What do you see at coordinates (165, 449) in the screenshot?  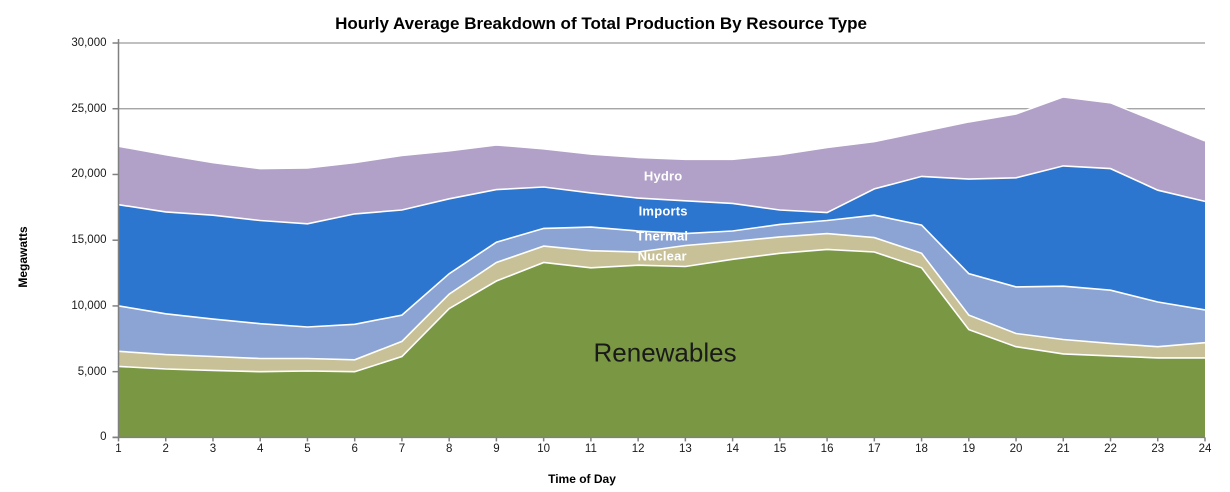 I see `x-tick-label: 2` at bounding box center [165, 449].